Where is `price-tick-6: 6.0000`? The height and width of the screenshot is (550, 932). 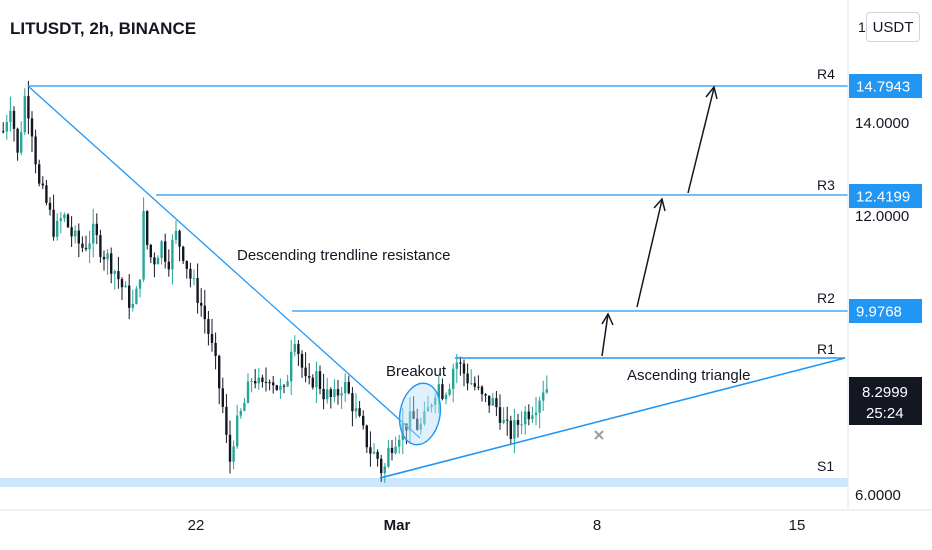 price-tick-6: 6.0000 is located at coordinates (878, 495).